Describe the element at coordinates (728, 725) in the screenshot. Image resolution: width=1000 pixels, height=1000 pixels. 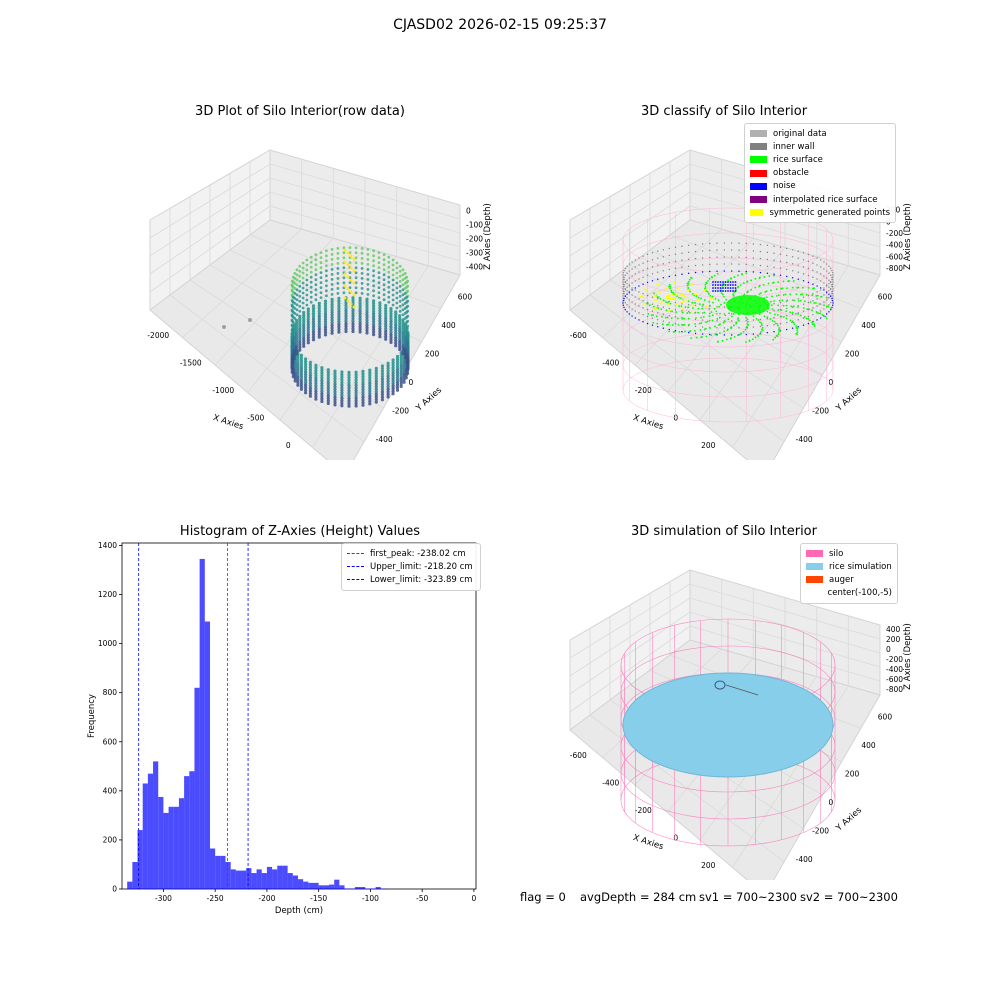
I see `rice-simulation-surface` at that location.